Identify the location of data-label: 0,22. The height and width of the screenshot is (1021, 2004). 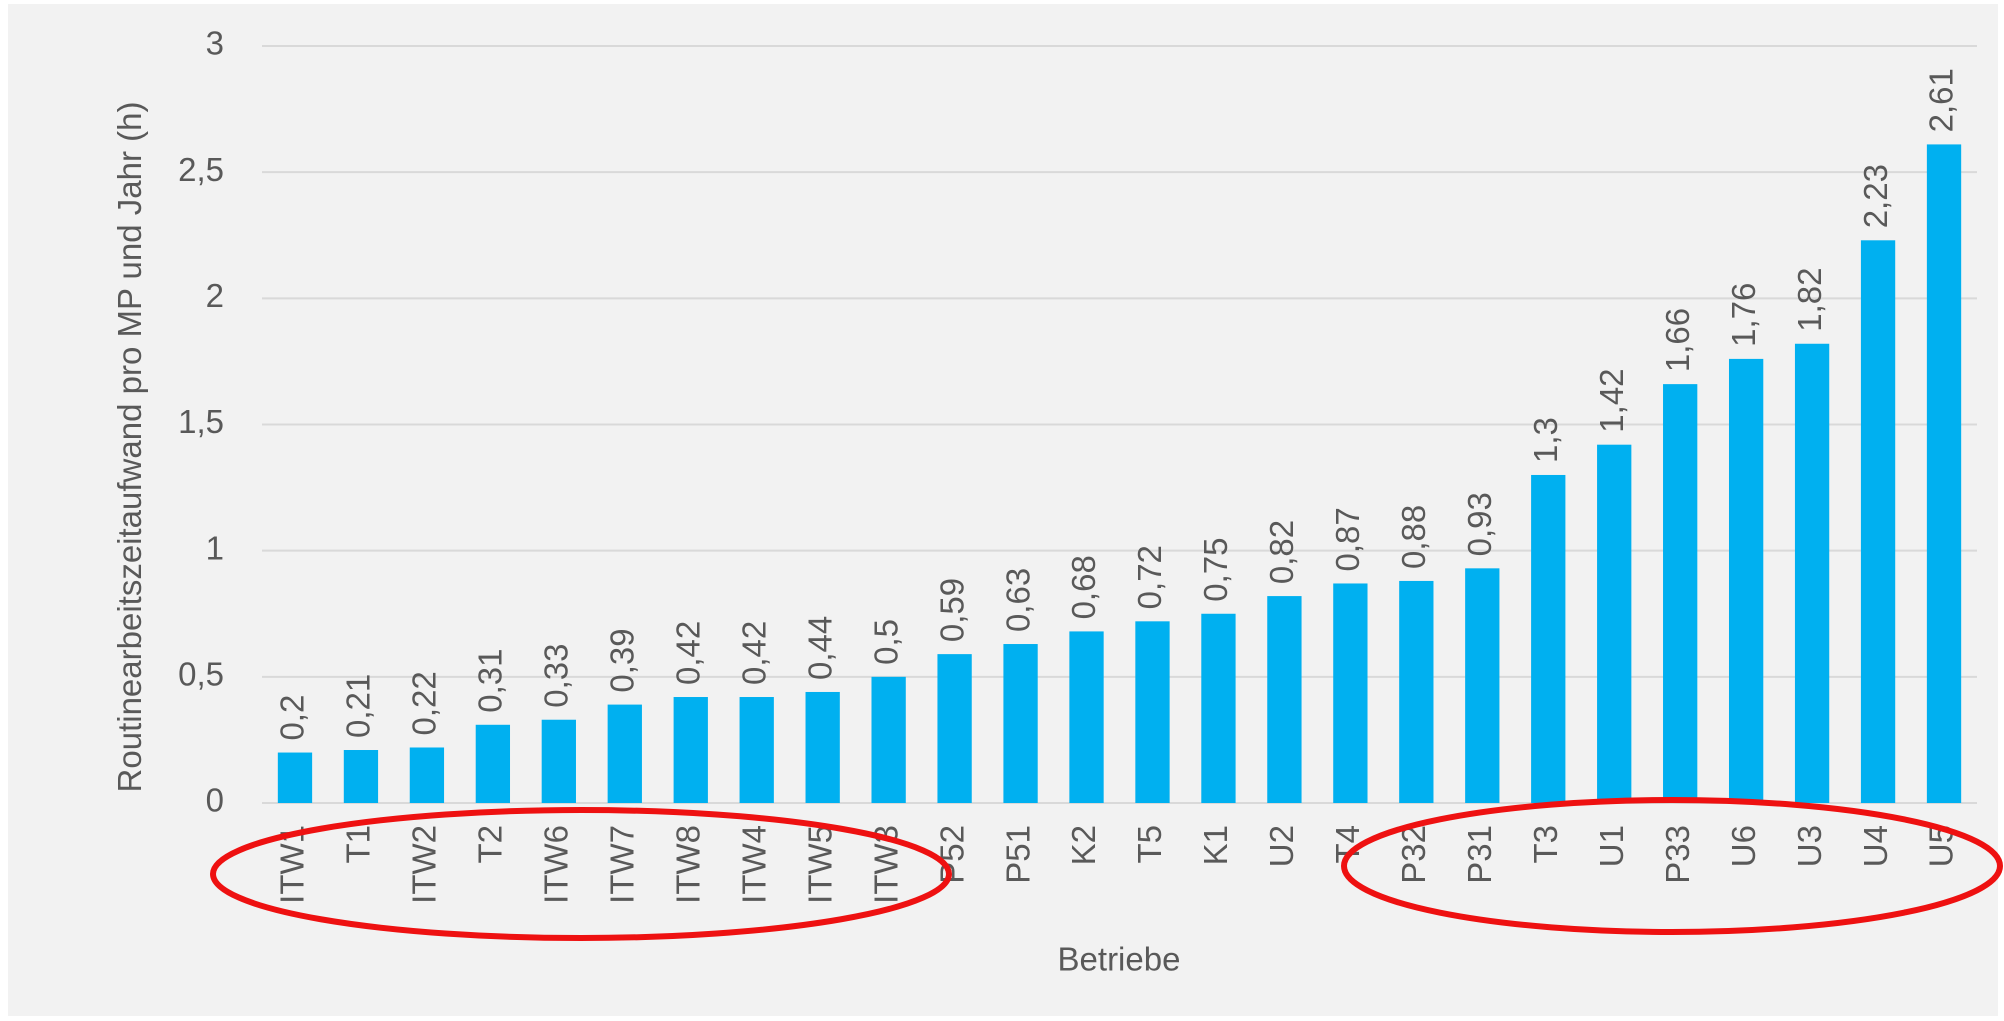
(424, 703).